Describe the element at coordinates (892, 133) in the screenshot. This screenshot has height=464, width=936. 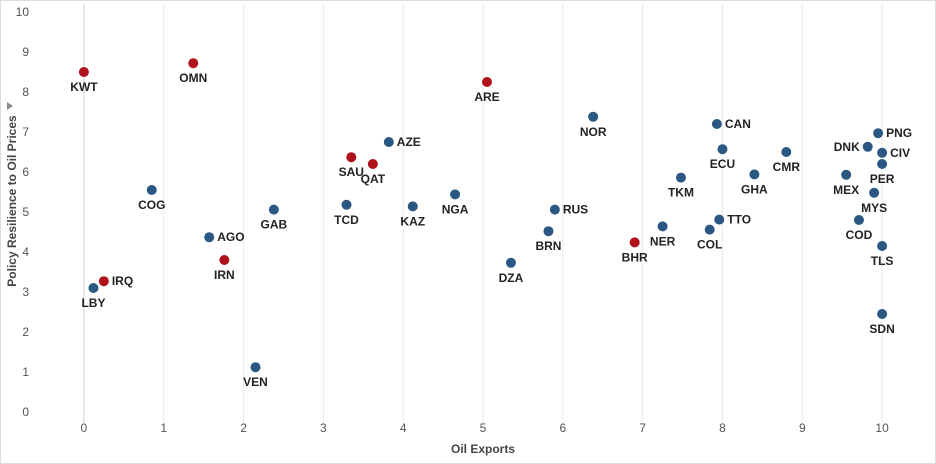
I see `data-point-png: PNG` at that location.